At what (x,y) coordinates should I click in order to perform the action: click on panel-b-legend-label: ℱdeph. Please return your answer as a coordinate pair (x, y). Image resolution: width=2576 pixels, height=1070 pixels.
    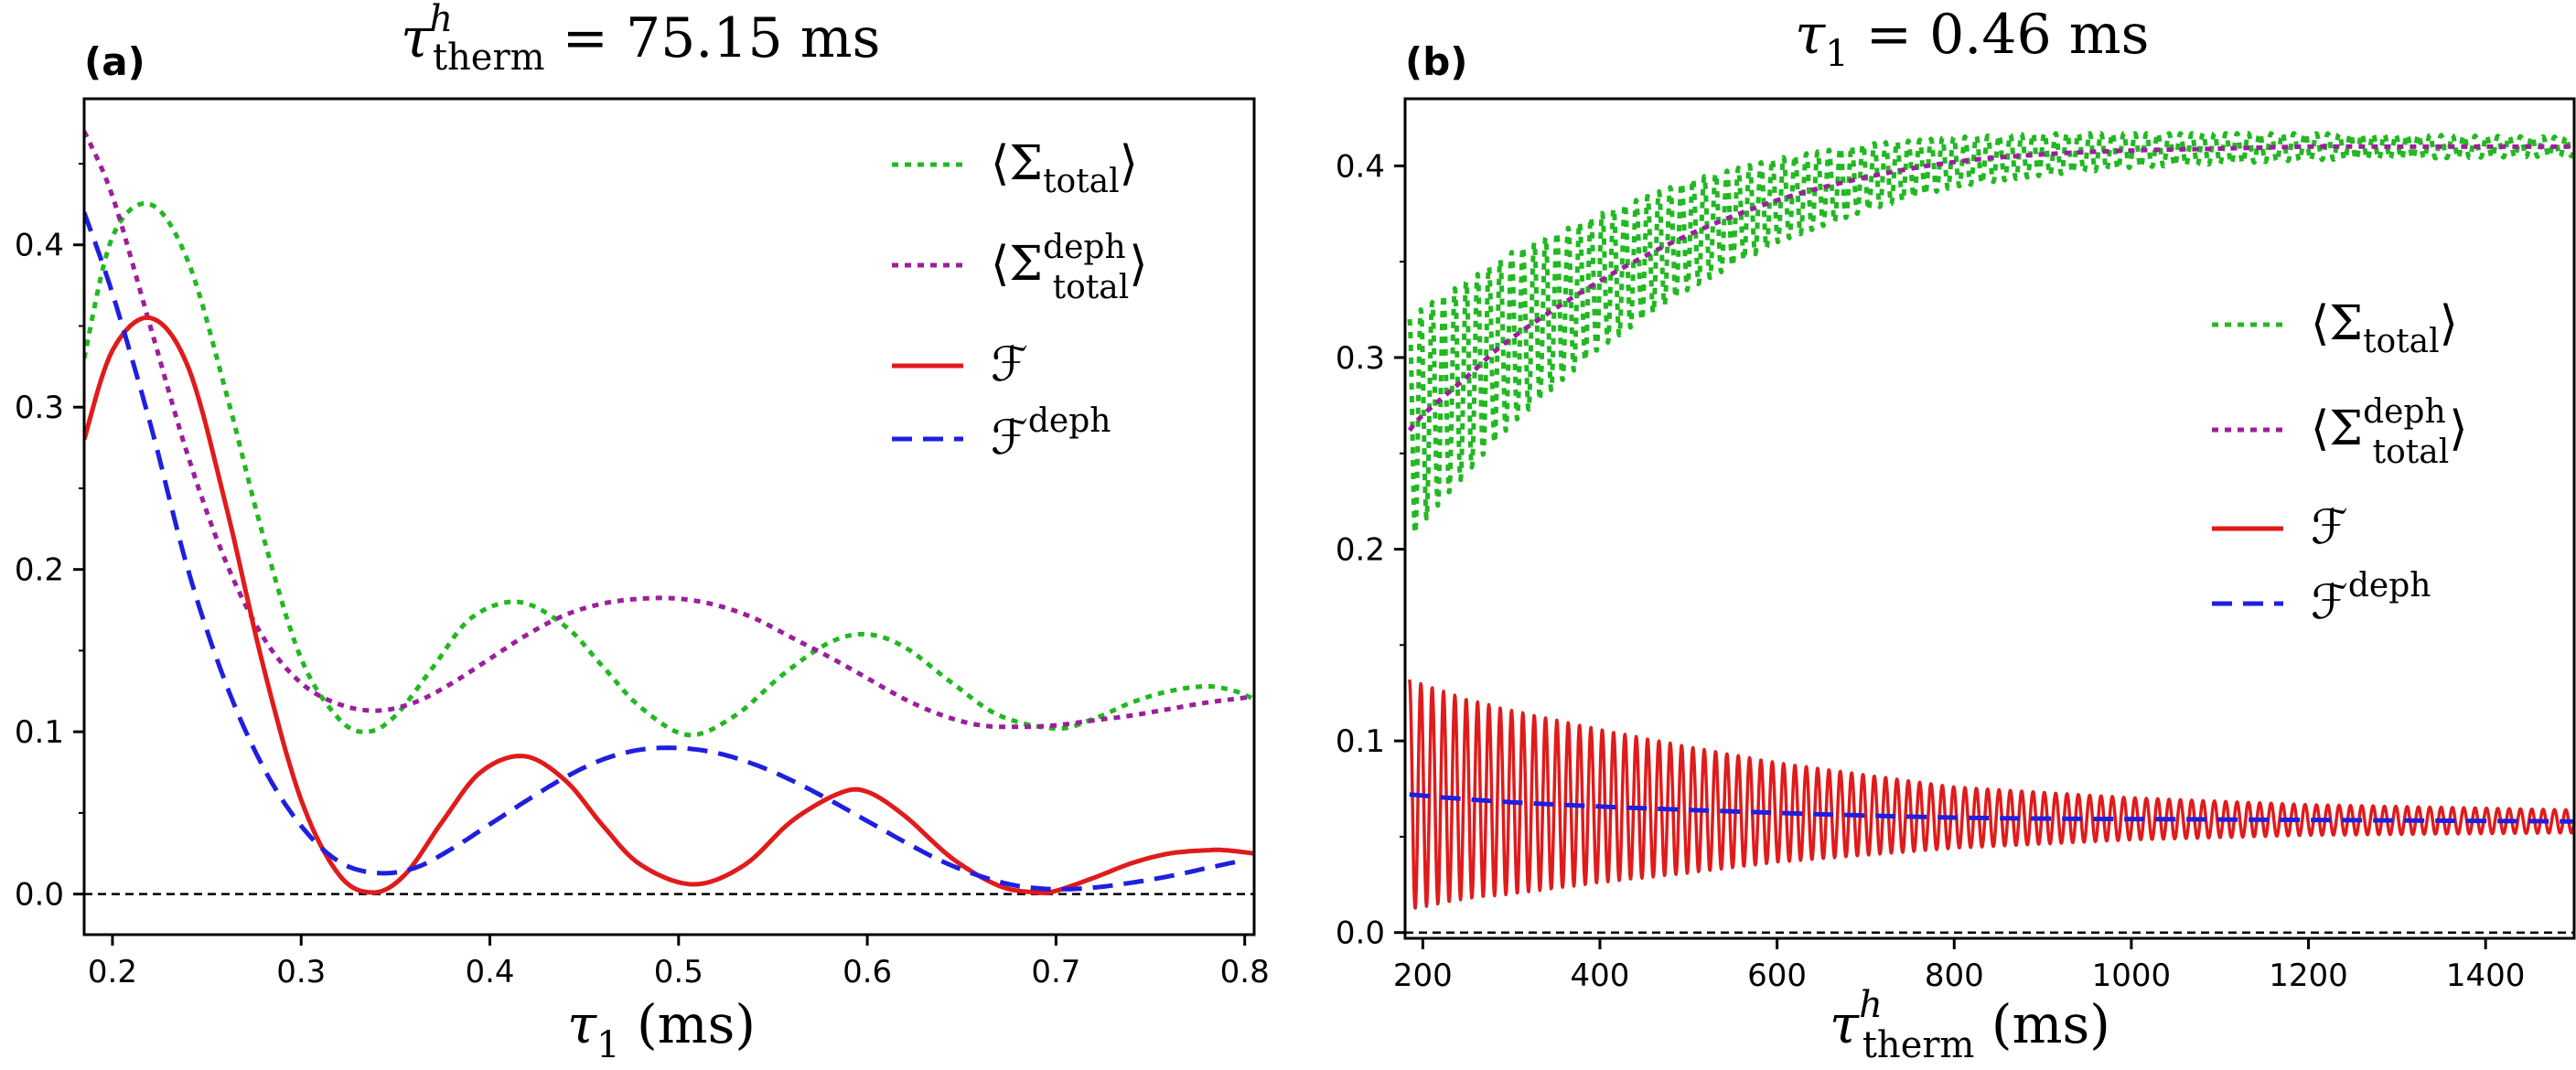
    Looking at the image, I should click on (2371, 598).